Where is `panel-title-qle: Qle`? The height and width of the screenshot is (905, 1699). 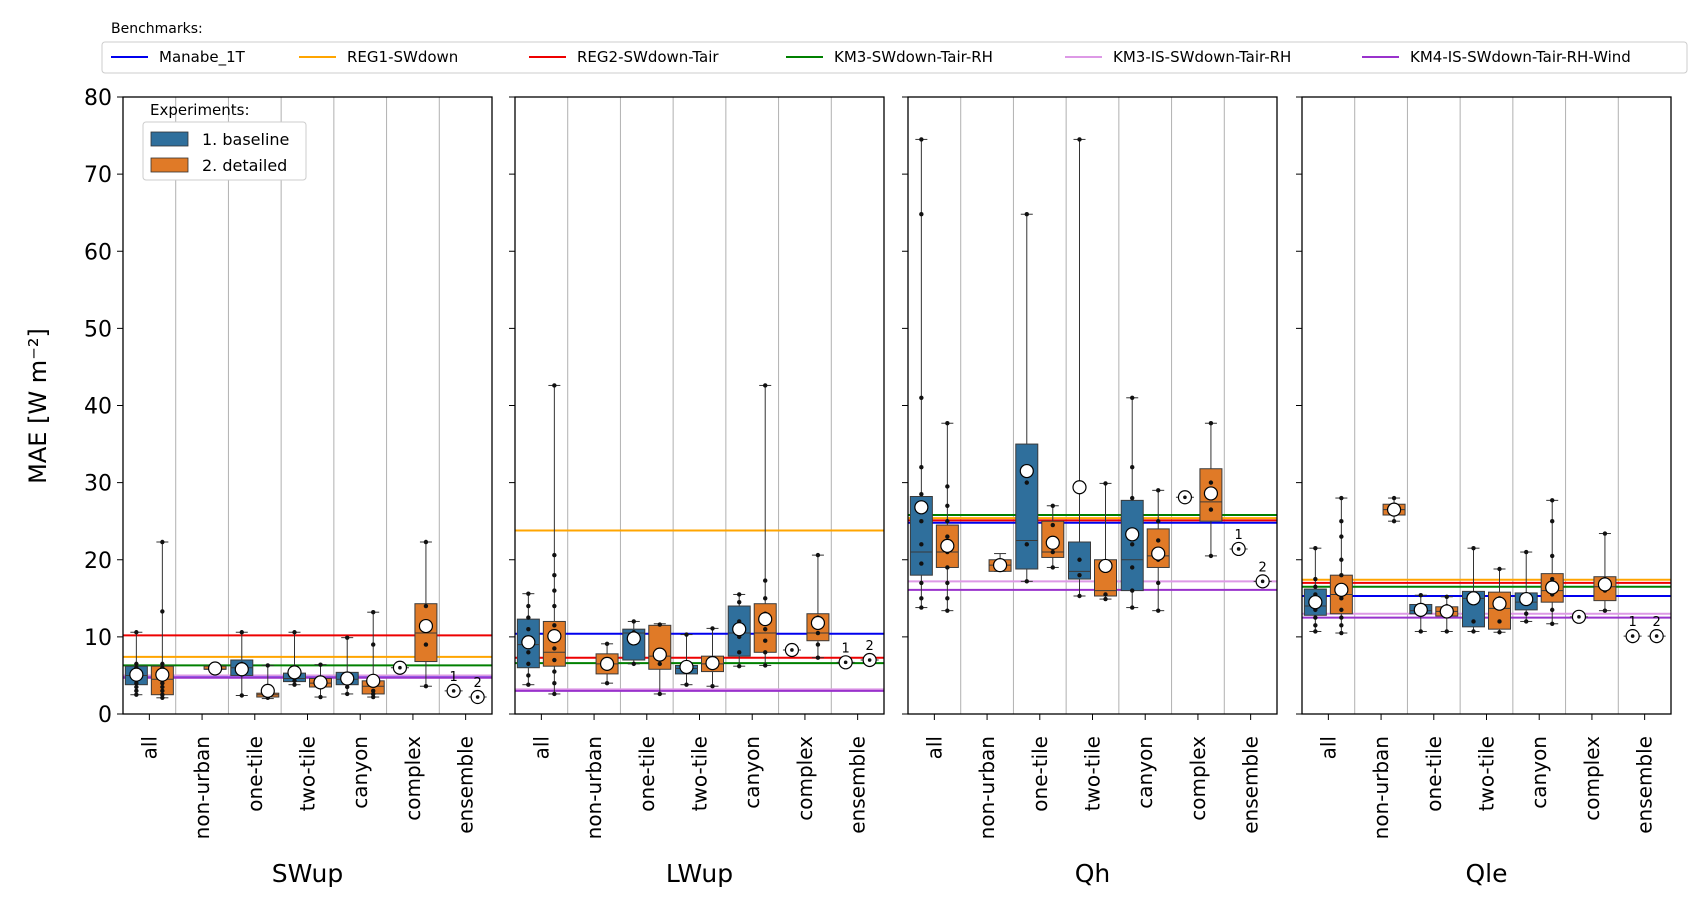 panel-title-qle: Qle is located at coordinates (1486, 873).